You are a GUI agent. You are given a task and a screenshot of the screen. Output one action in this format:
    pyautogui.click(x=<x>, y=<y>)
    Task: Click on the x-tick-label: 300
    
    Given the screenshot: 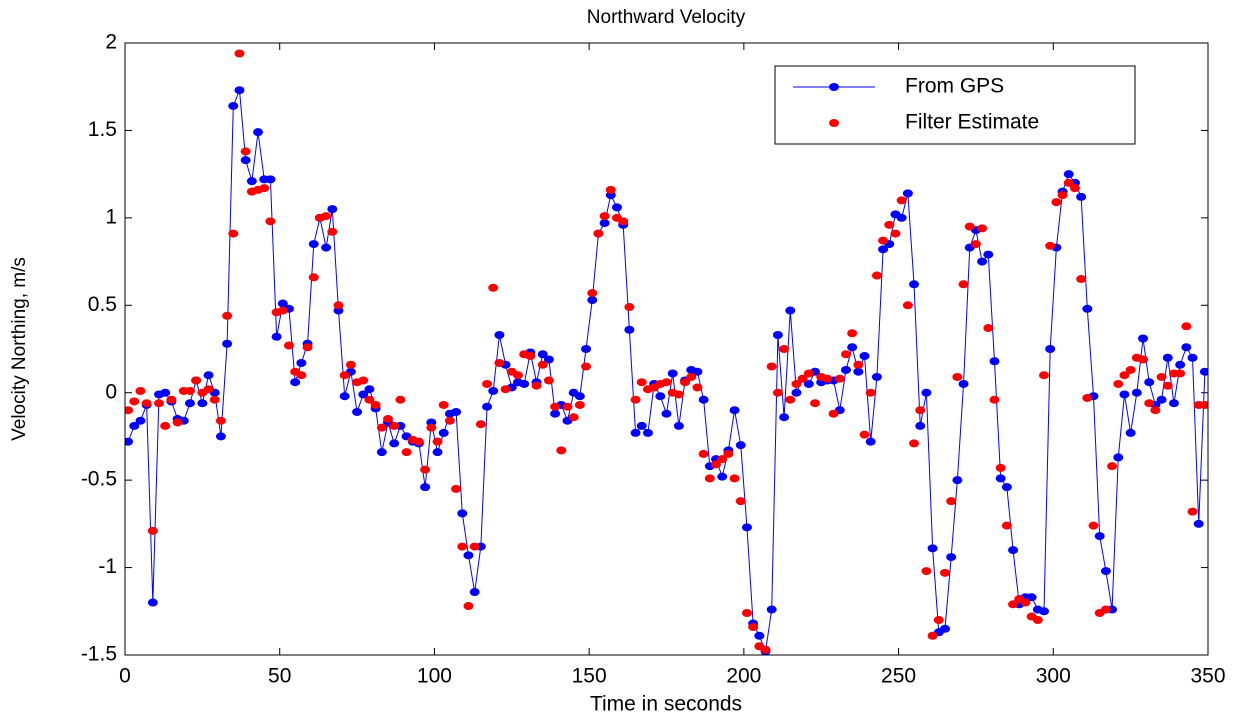 What is the action you would take?
    pyautogui.click(x=1053, y=676)
    